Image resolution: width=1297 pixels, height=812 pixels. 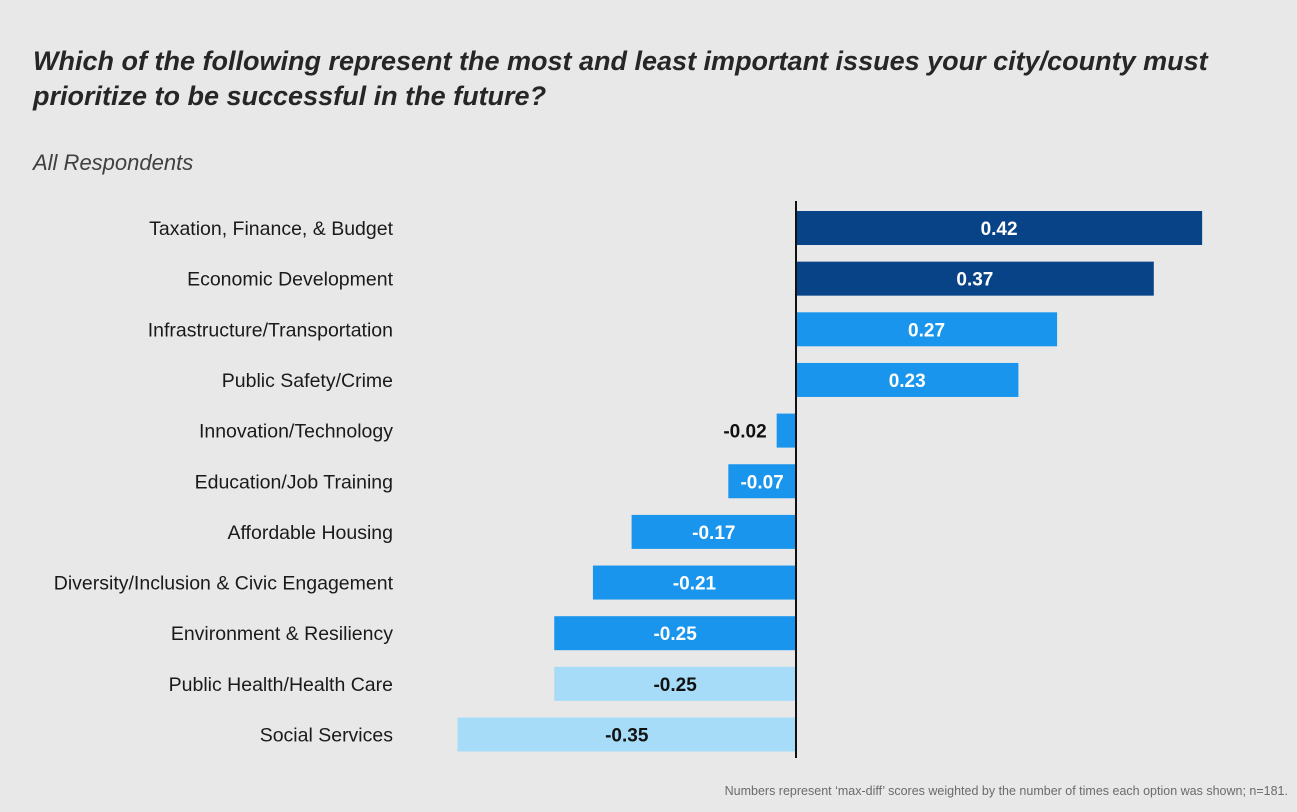 I want to click on category-label: Affordable Housing, so click(x=310, y=533).